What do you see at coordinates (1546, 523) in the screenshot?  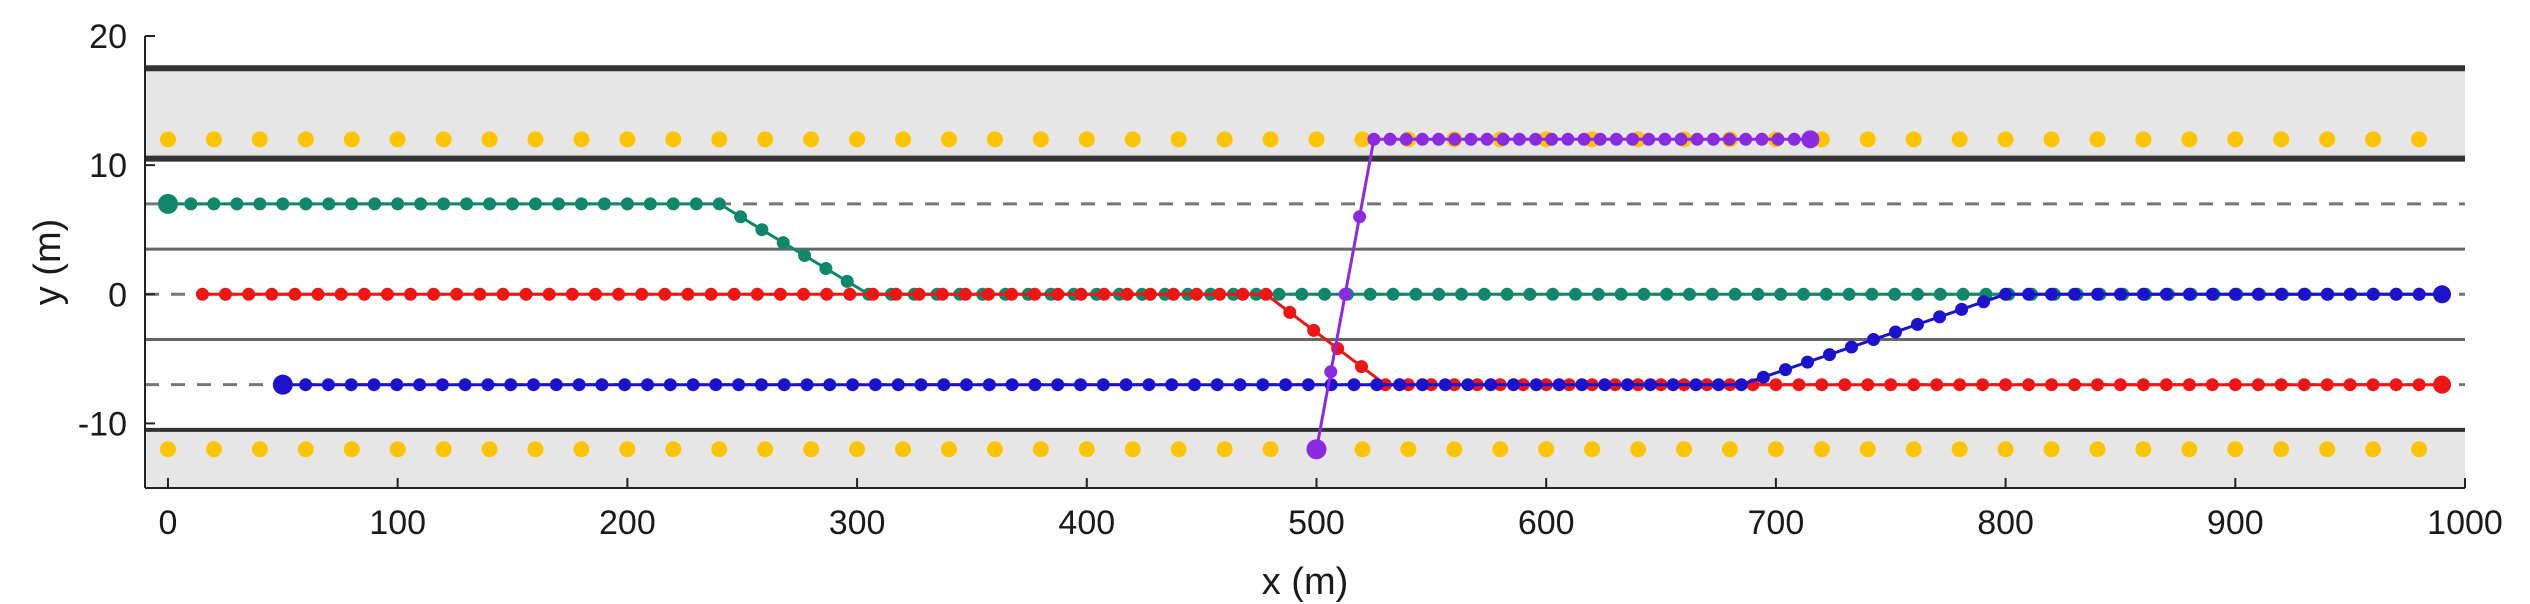 I see `x-tick-label: 600` at bounding box center [1546, 523].